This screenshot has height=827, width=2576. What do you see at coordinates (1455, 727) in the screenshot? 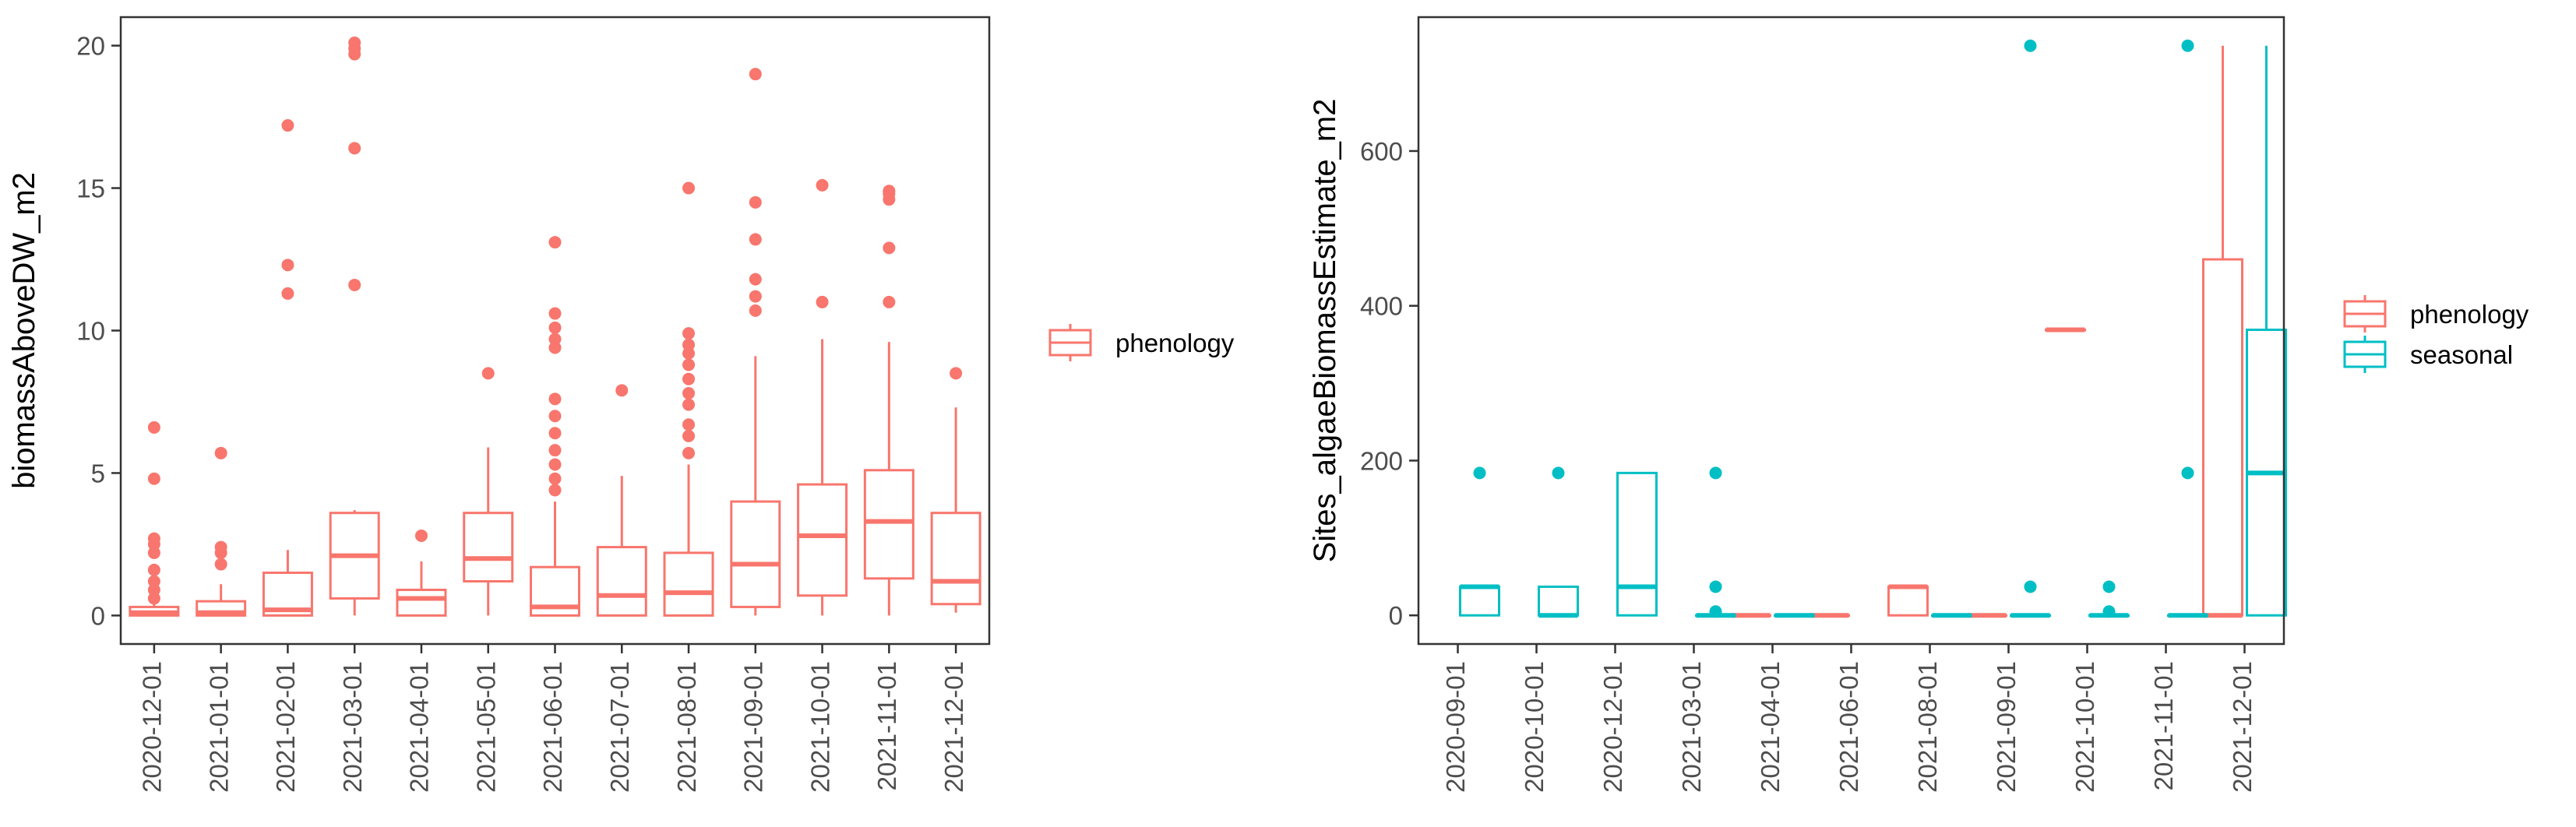
I see `x-tick-label: 2020-09-01` at bounding box center [1455, 727].